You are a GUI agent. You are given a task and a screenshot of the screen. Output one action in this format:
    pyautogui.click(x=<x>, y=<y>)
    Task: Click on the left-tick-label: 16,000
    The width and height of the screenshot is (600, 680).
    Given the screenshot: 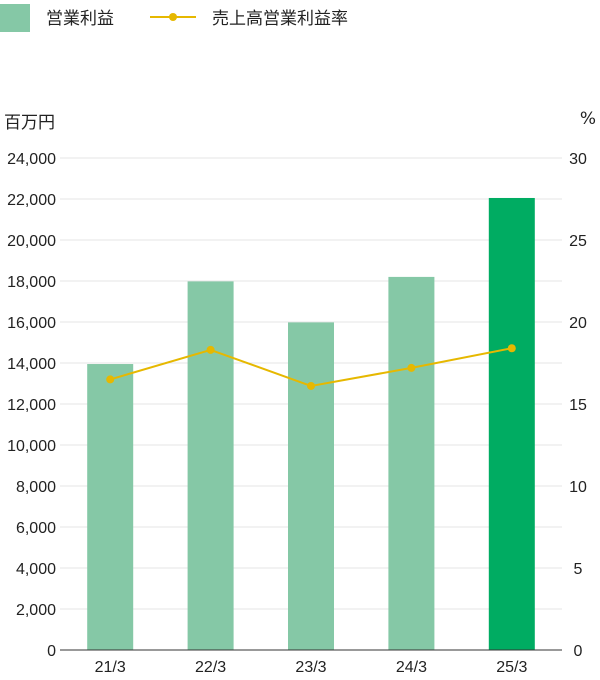 What is the action you would take?
    pyautogui.click(x=31, y=323)
    